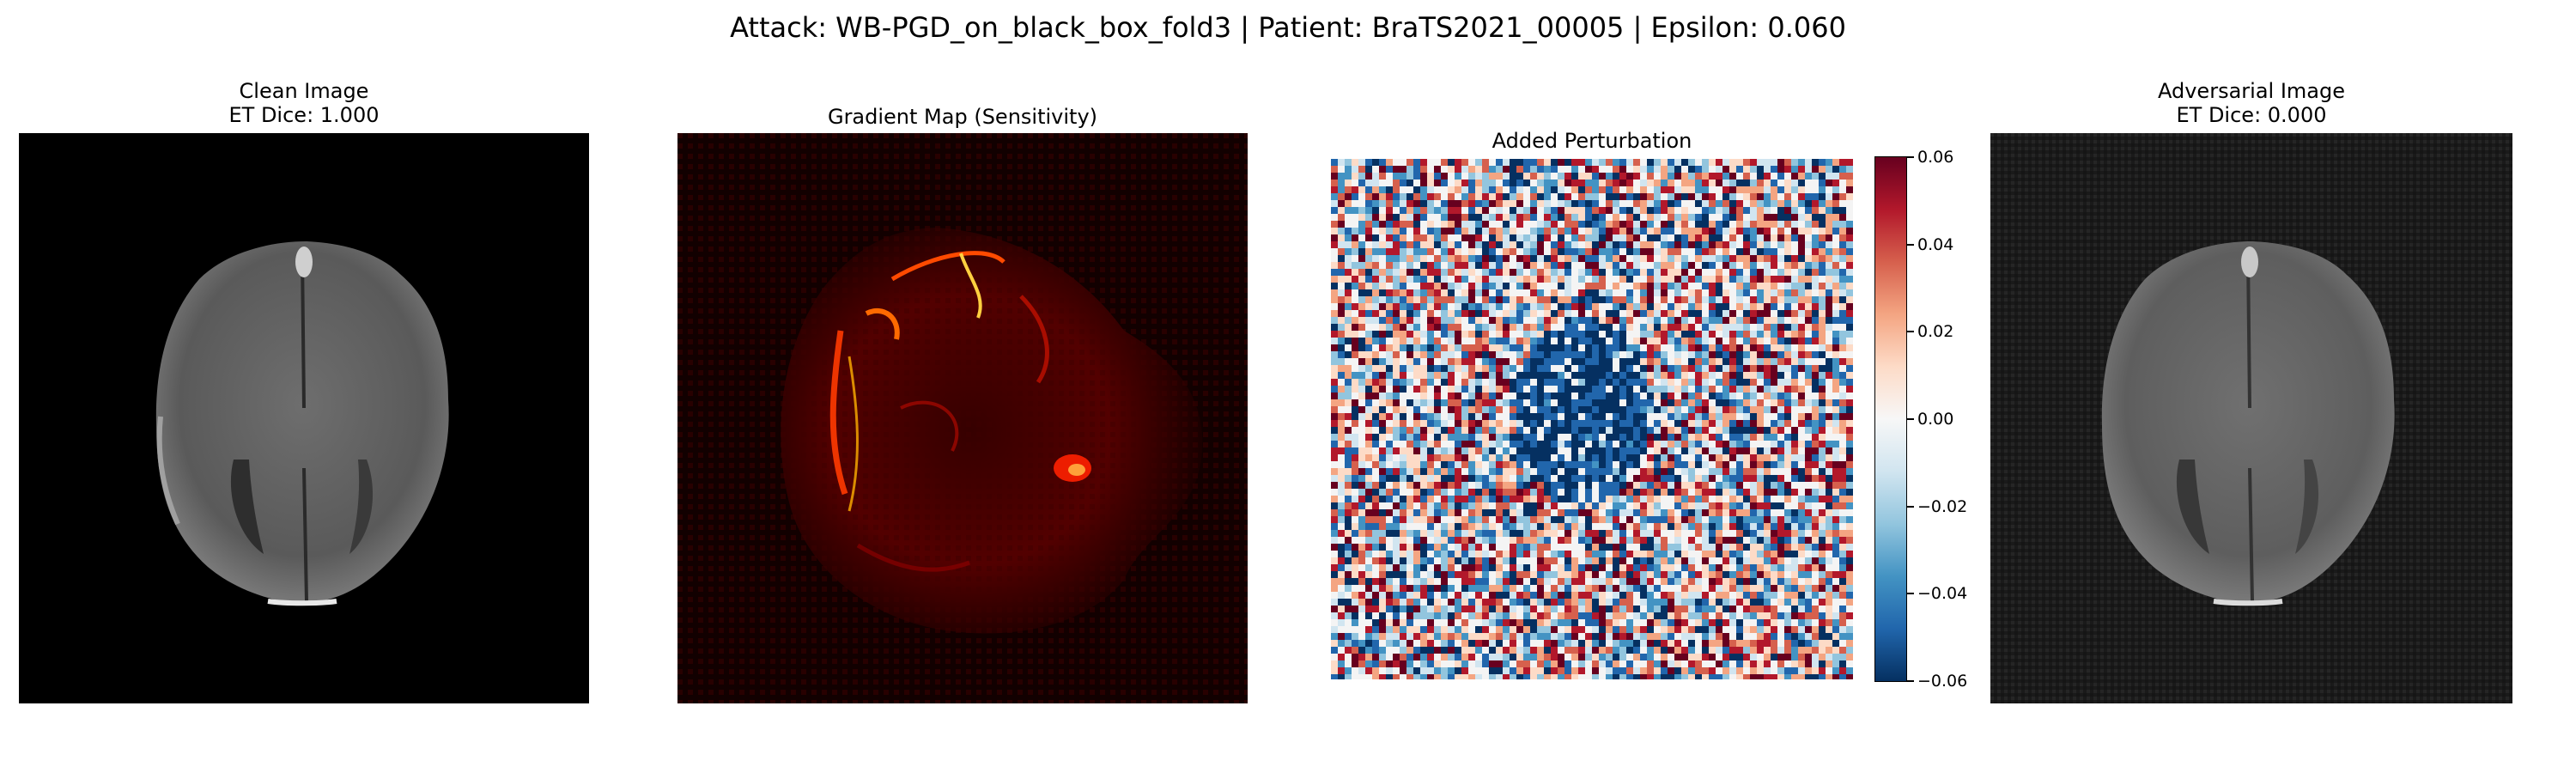 The width and height of the screenshot is (2576, 773). What do you see at coordinates (2251, 91) in the screenshot?
I see `adversarial-image-title-line1: Adversarial Image` at bounding box center [2251, 91].